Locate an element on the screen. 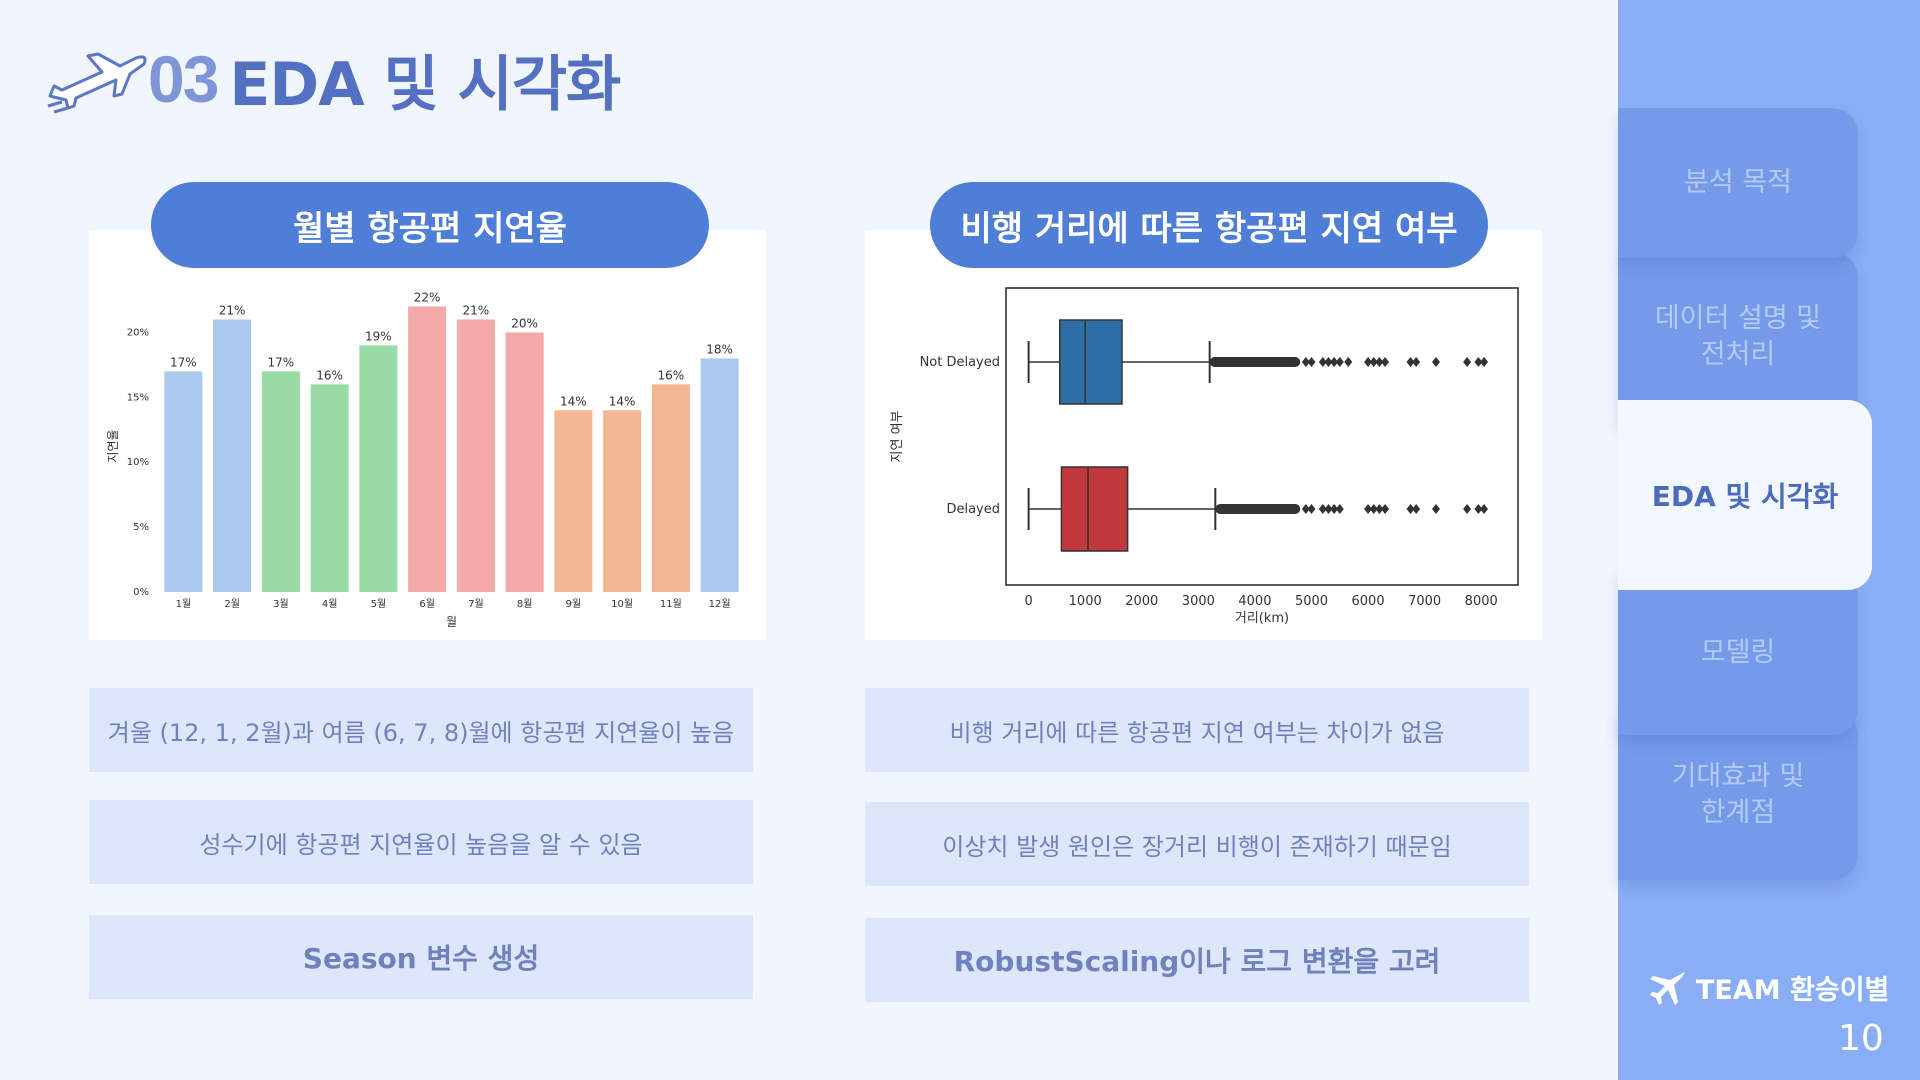  section-number: 03 is located at coordinates (183, 79).